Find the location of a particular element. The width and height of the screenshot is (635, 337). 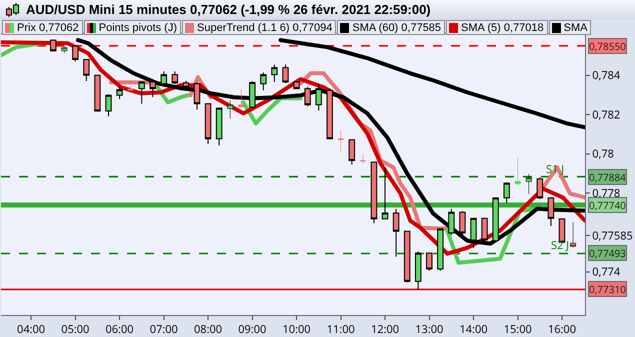

y-tick-label: 0,77585 is located at coordinates (612, 236).